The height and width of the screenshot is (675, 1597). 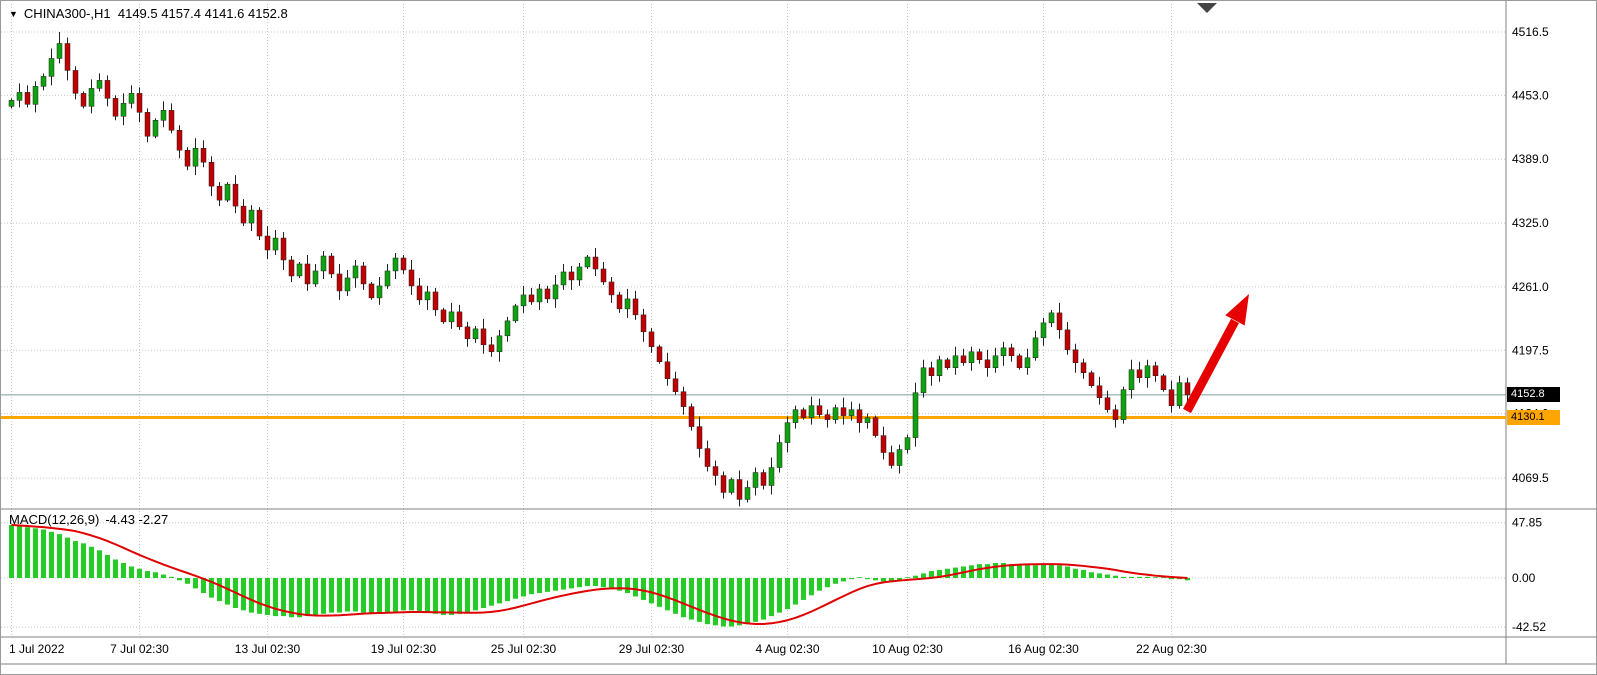 What do you see at coordinates (907, 649) in the screenshot?
I see `date-axis-label: 10 Aug 02:30` at bounding box center [907, 649].